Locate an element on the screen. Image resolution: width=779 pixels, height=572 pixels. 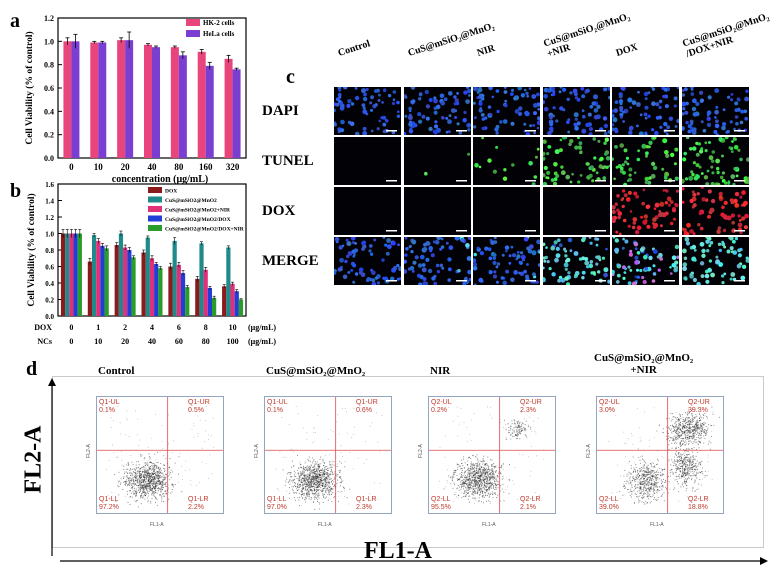
legend-label: CuS@mSiO2@MnO2/DOX+NIR is located at coordinates (205, 230).